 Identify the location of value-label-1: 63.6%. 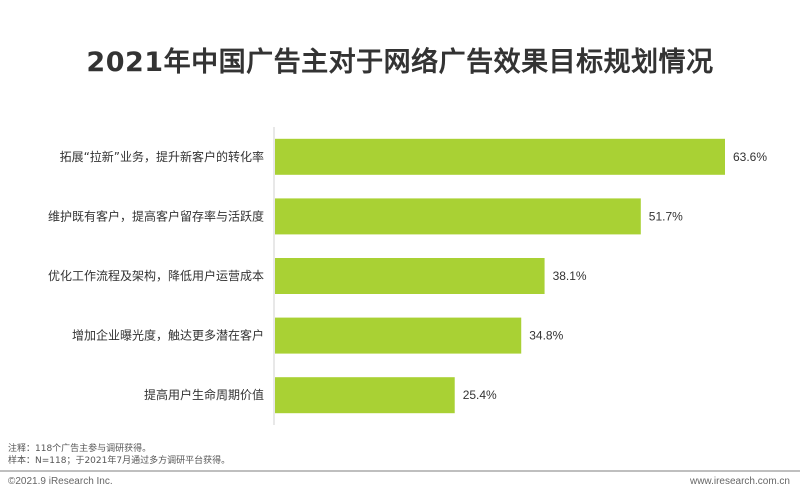
(750, 157).